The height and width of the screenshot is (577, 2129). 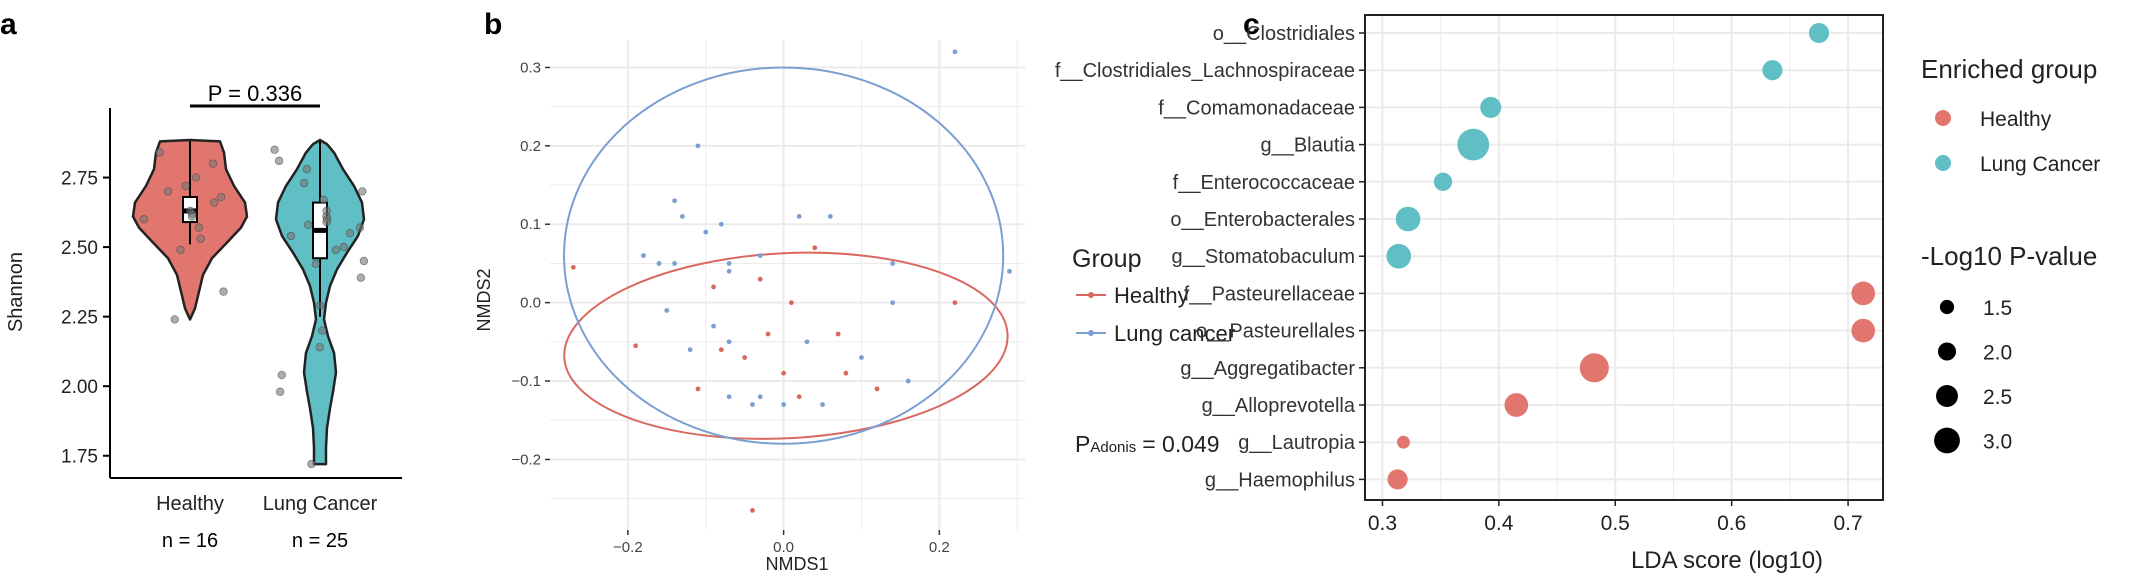 What do you see at coordinates (1147, 444) in the screenshot?
I see `adonis-p-value: PAdonis = 0.049` at bounding box center [1147, 444].